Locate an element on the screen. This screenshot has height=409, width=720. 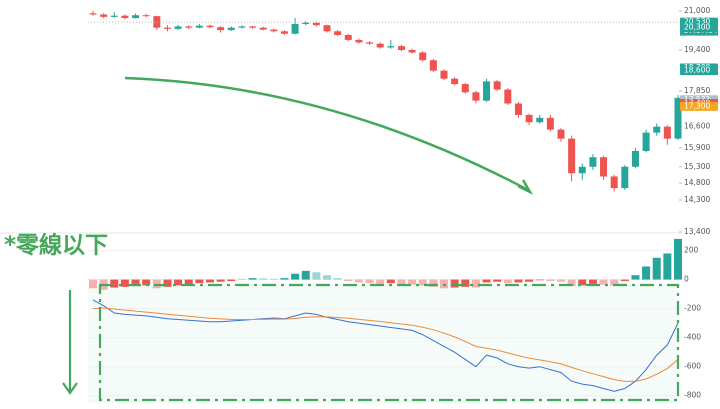
price-tag-label: 20,530 is located at coordinates (697, 21).